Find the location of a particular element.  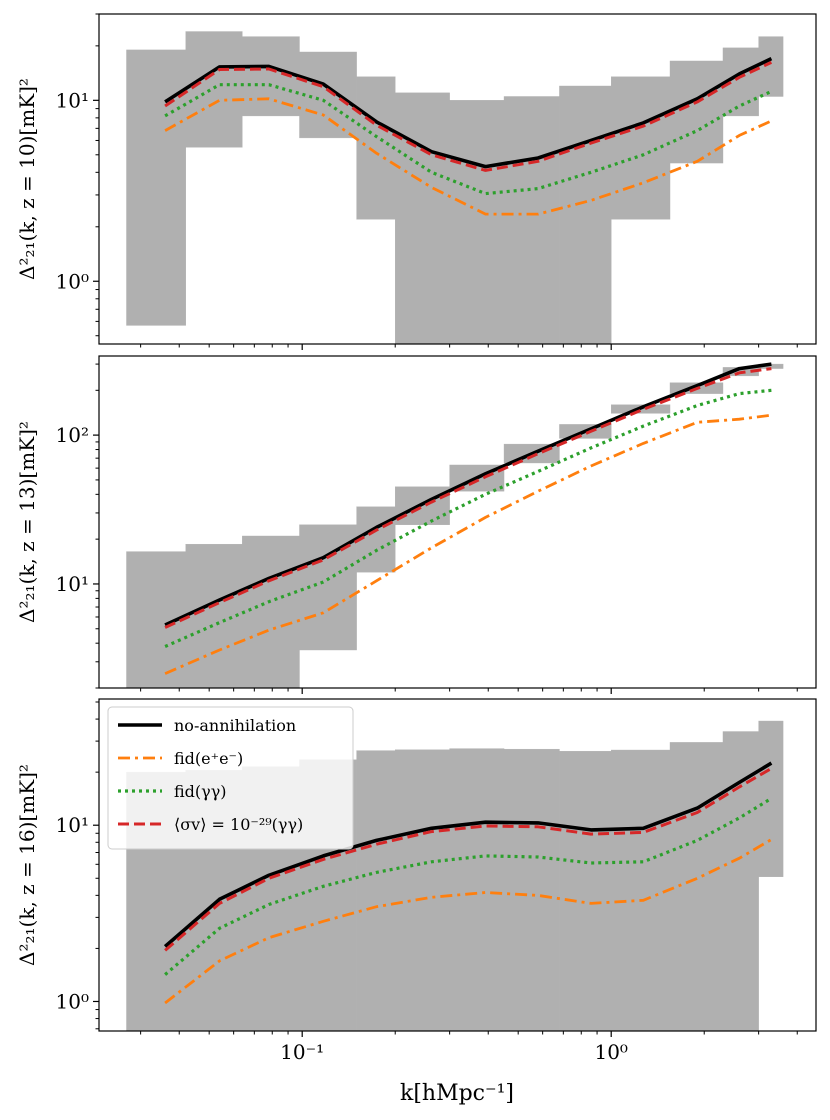

x-axis-label: k[hMpc⁻¹] is located at coordinates (457, 1093).